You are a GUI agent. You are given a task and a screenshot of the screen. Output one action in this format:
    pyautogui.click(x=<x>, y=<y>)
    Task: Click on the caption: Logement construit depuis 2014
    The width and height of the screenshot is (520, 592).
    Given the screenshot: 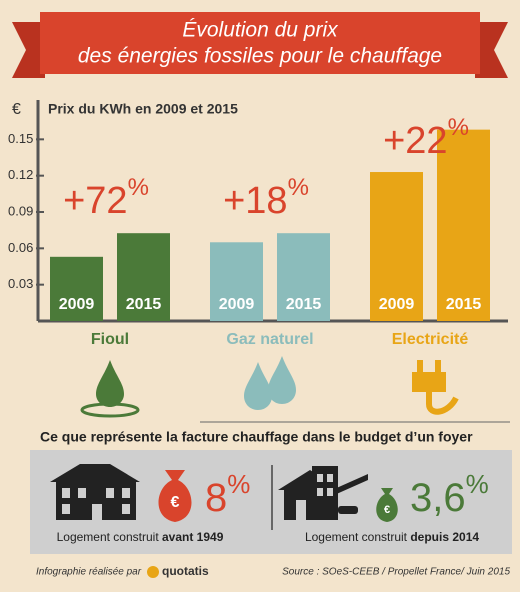 What is the action you would take?
    pyautogui.click(x=392, y=537)
    